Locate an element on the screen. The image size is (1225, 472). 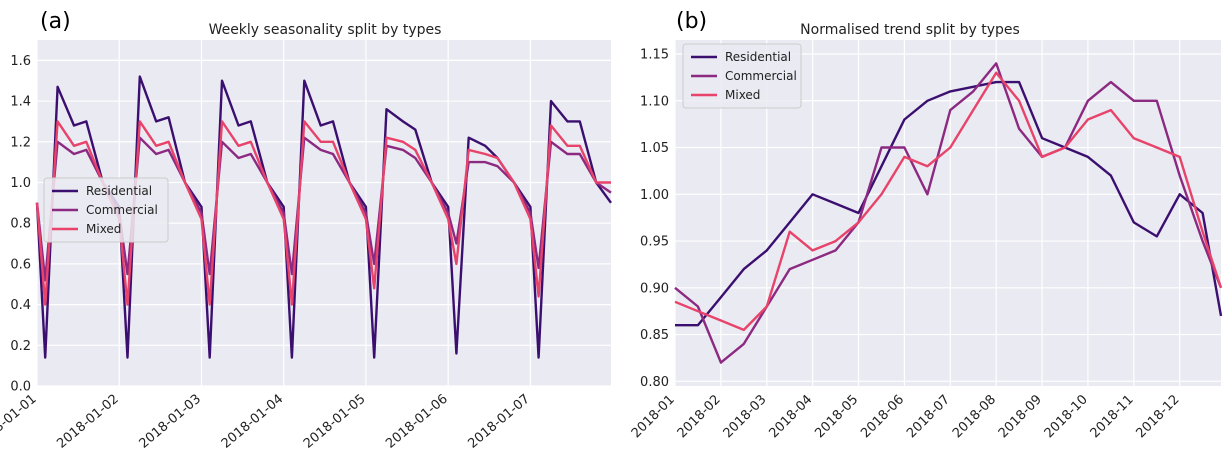
x-tick-label: 2018-01-01 is located at coordinates (20, 422).